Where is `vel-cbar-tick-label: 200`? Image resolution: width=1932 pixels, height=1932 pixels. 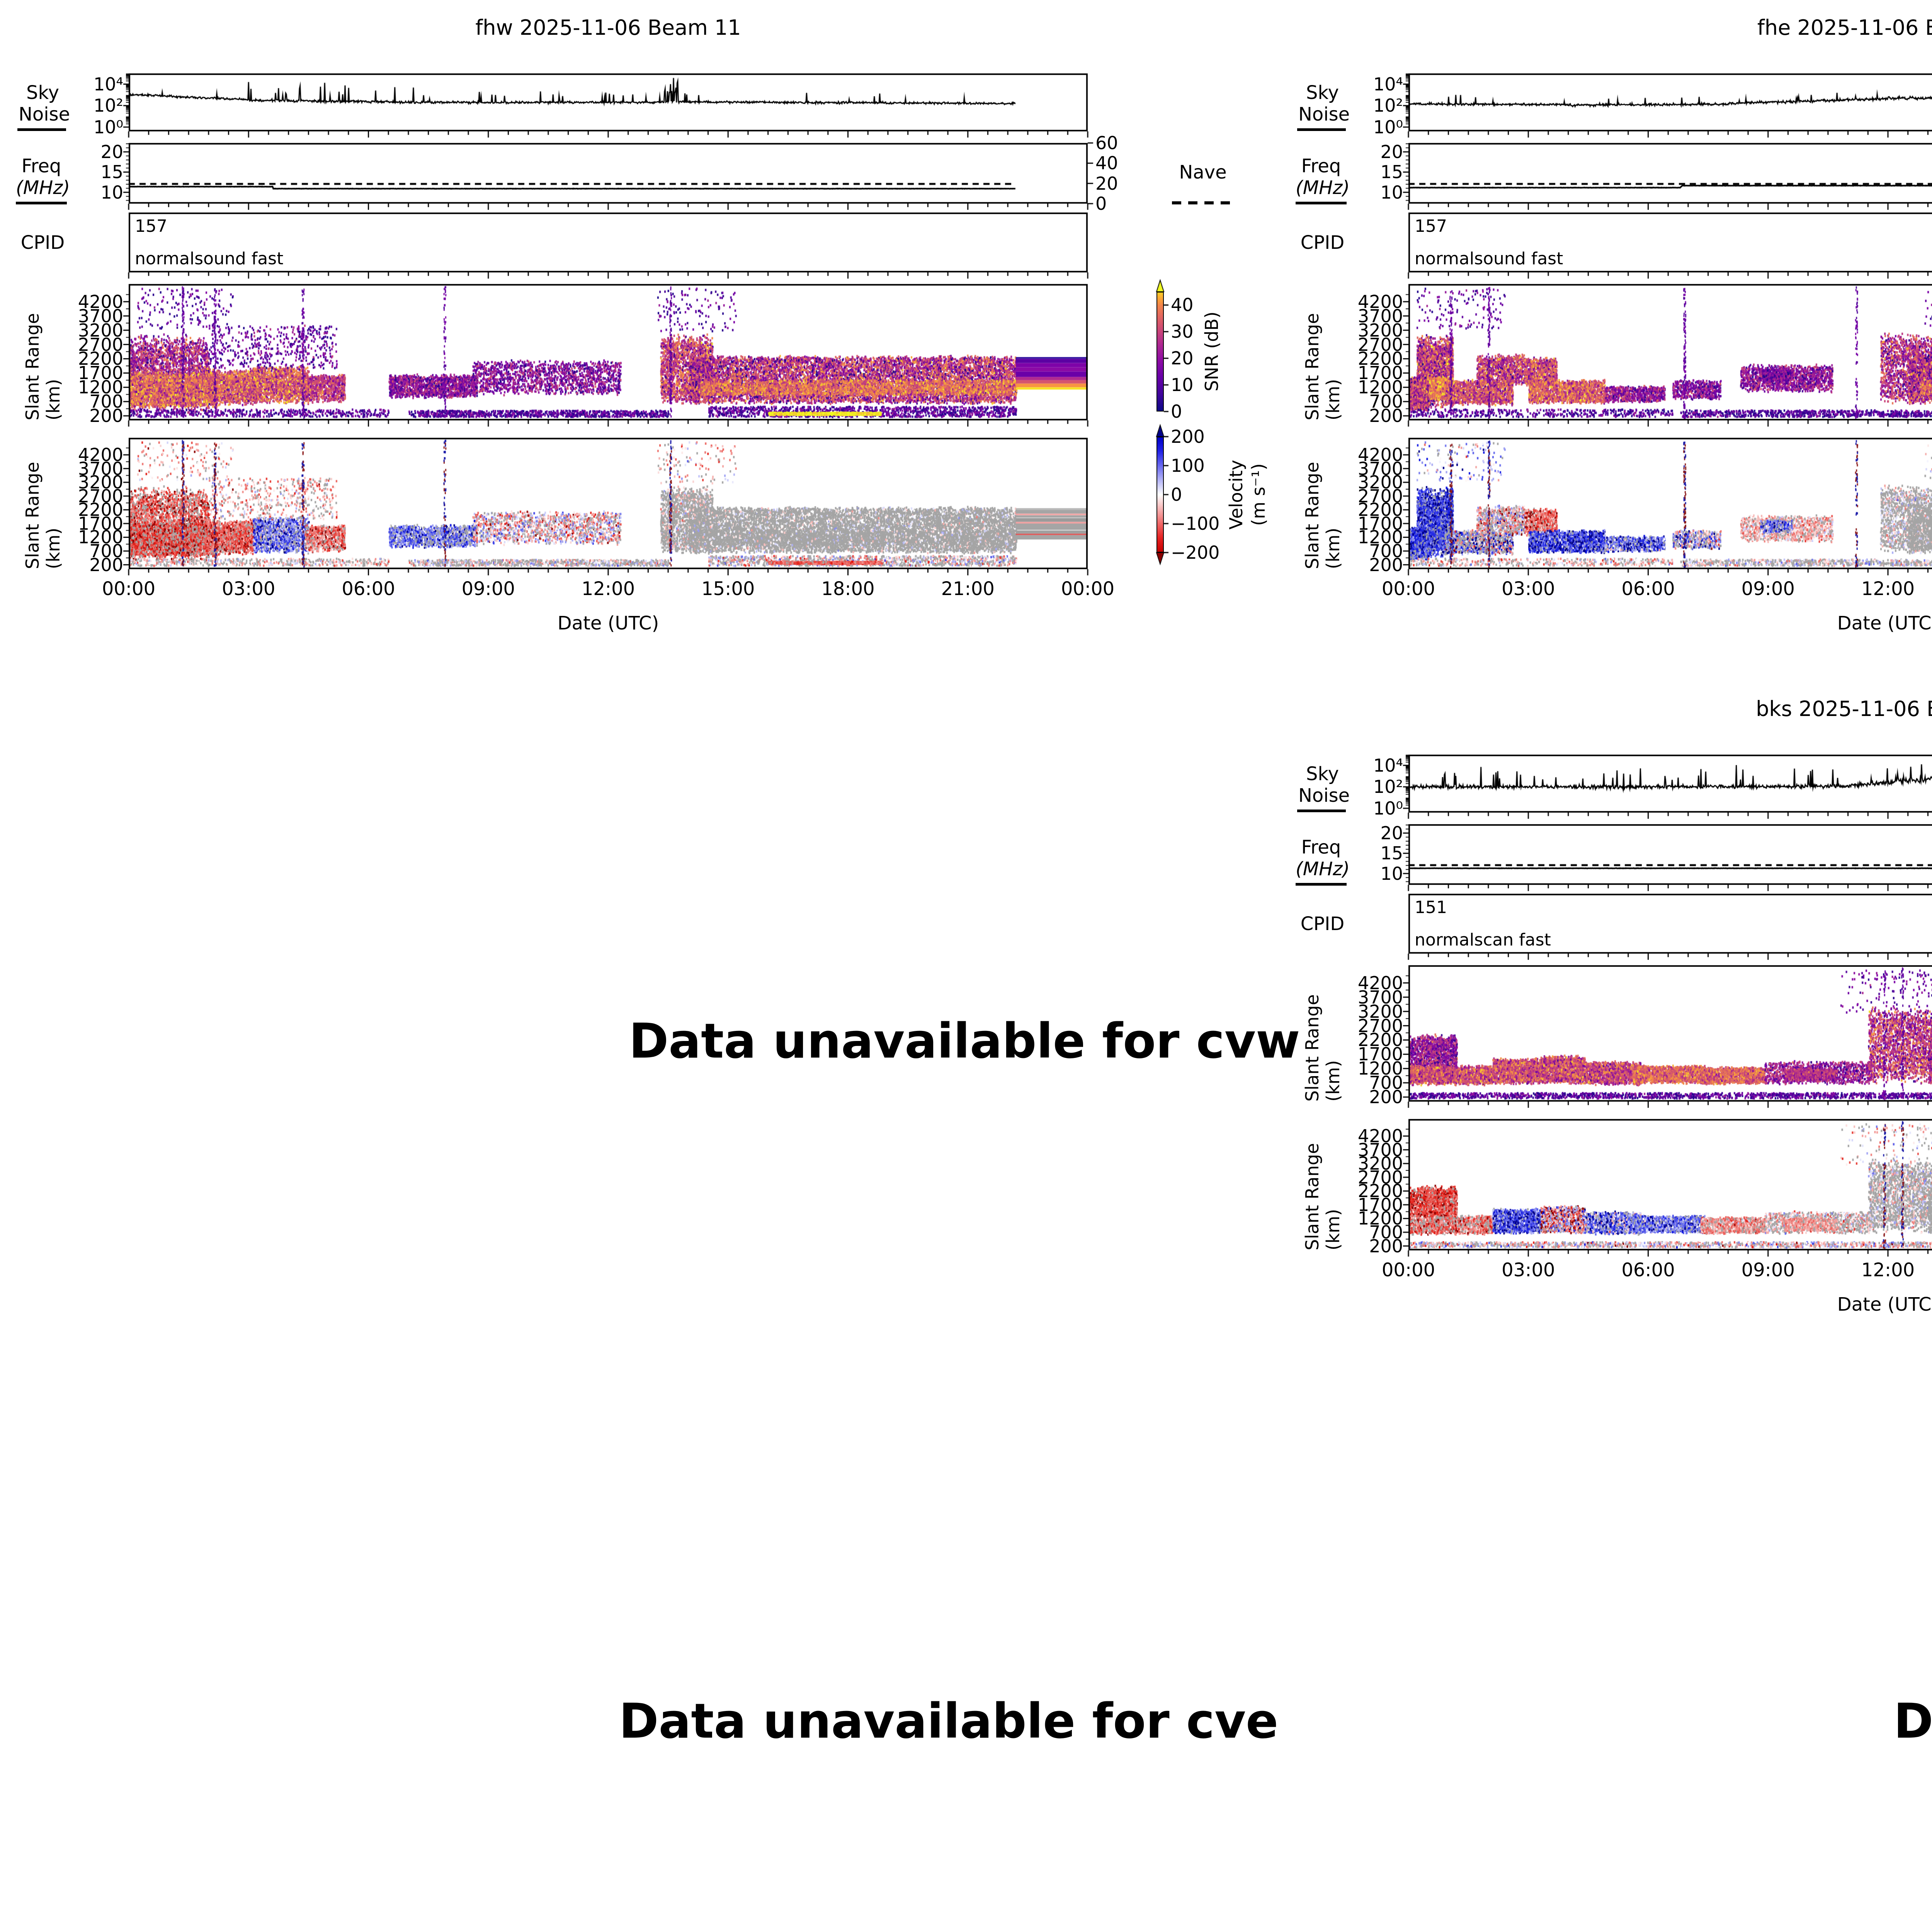
vel-cbar-tick-label: 200 is located at coordinates (1188, 436).